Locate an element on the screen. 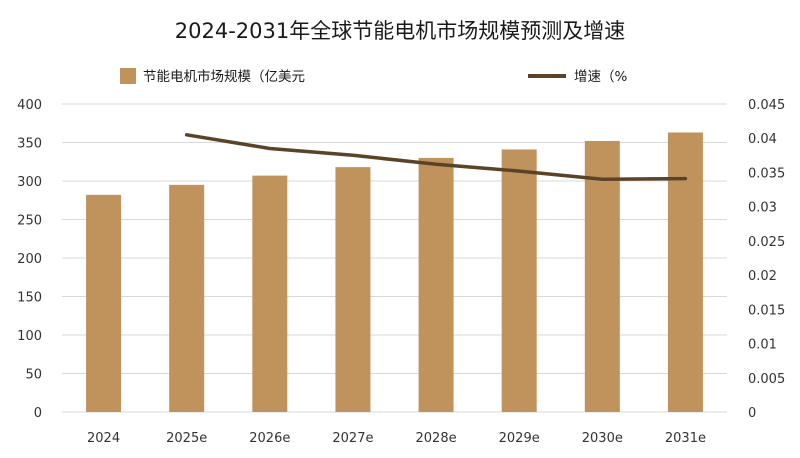 This screenshot has width=800, height=458. x-tick-label: 2025e is located at coordinates (186, 438).